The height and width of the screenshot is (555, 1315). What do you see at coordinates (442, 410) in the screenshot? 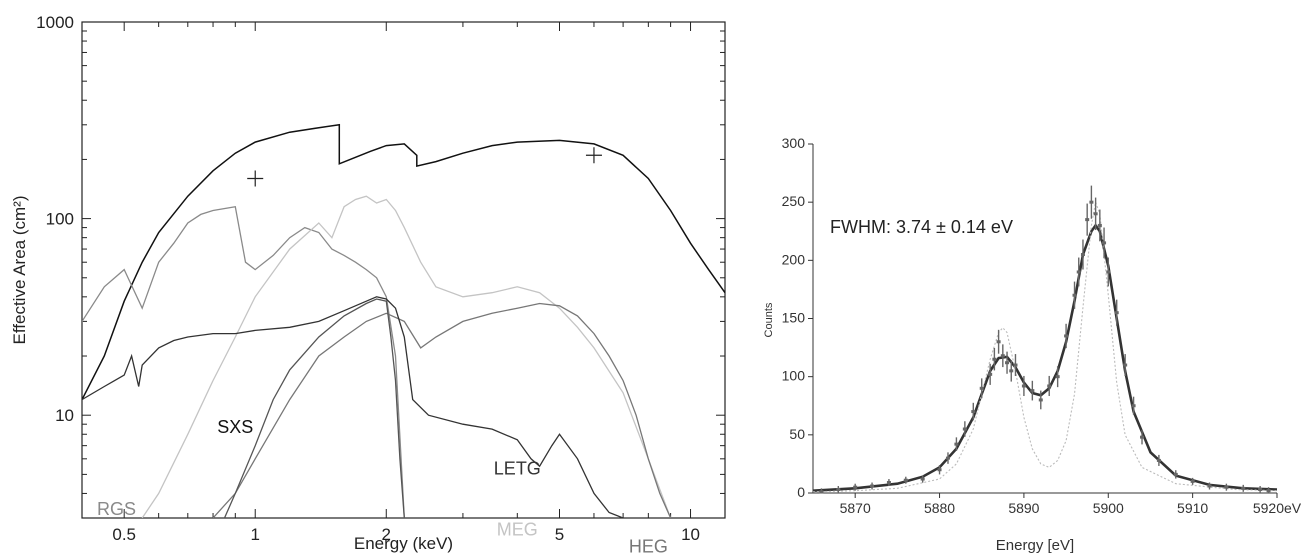
I see `series-line-heg` at bounding box center [442, 410].